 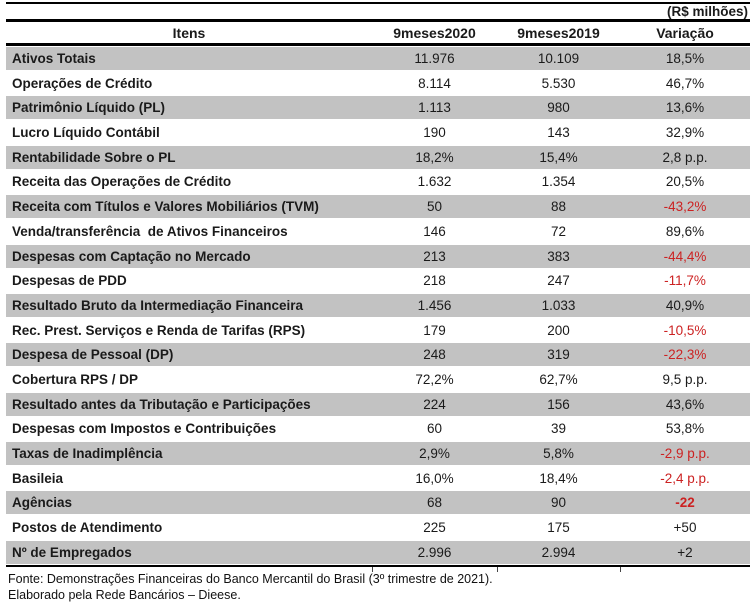 What do you see at coordinates (434, 528) in the screenshot?
I see `value-9meses2020: 225` at bounding box center [434, 528].